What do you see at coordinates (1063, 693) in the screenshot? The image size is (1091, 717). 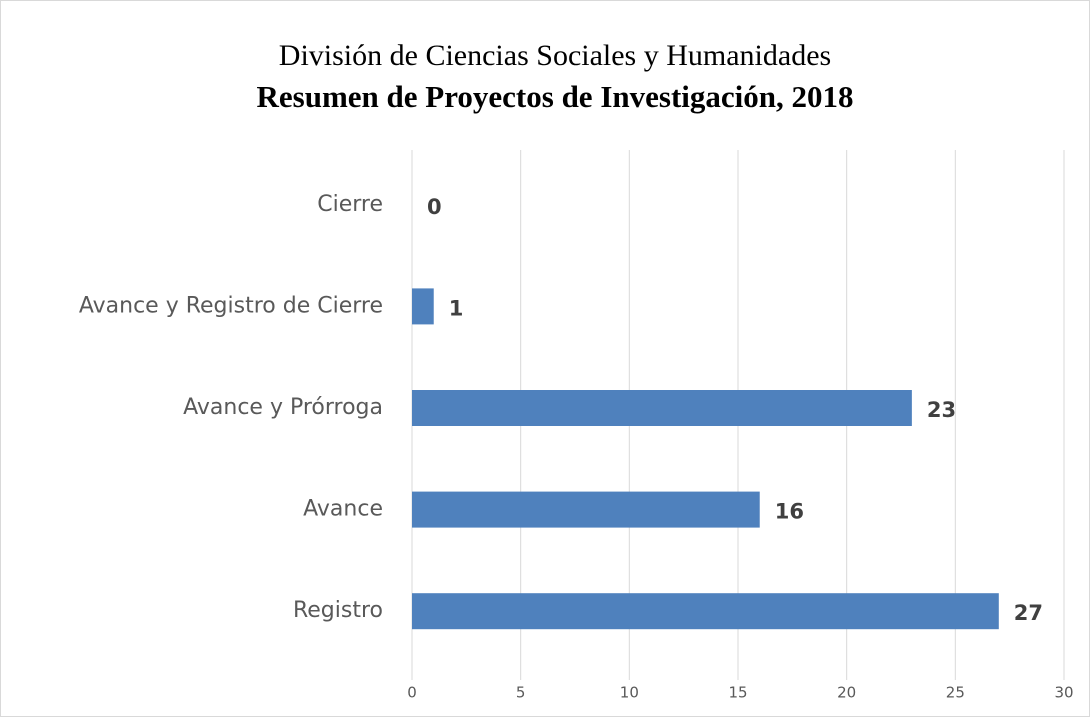 I see `x-tick-label: 30` at bounding box center [1063, 693].